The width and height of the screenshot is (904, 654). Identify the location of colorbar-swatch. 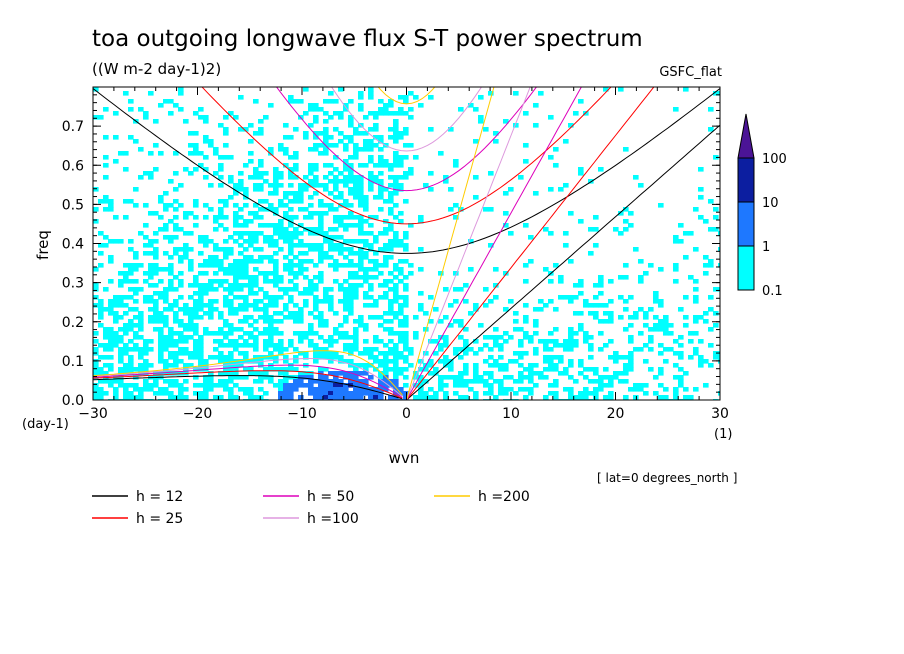
(746, 180).